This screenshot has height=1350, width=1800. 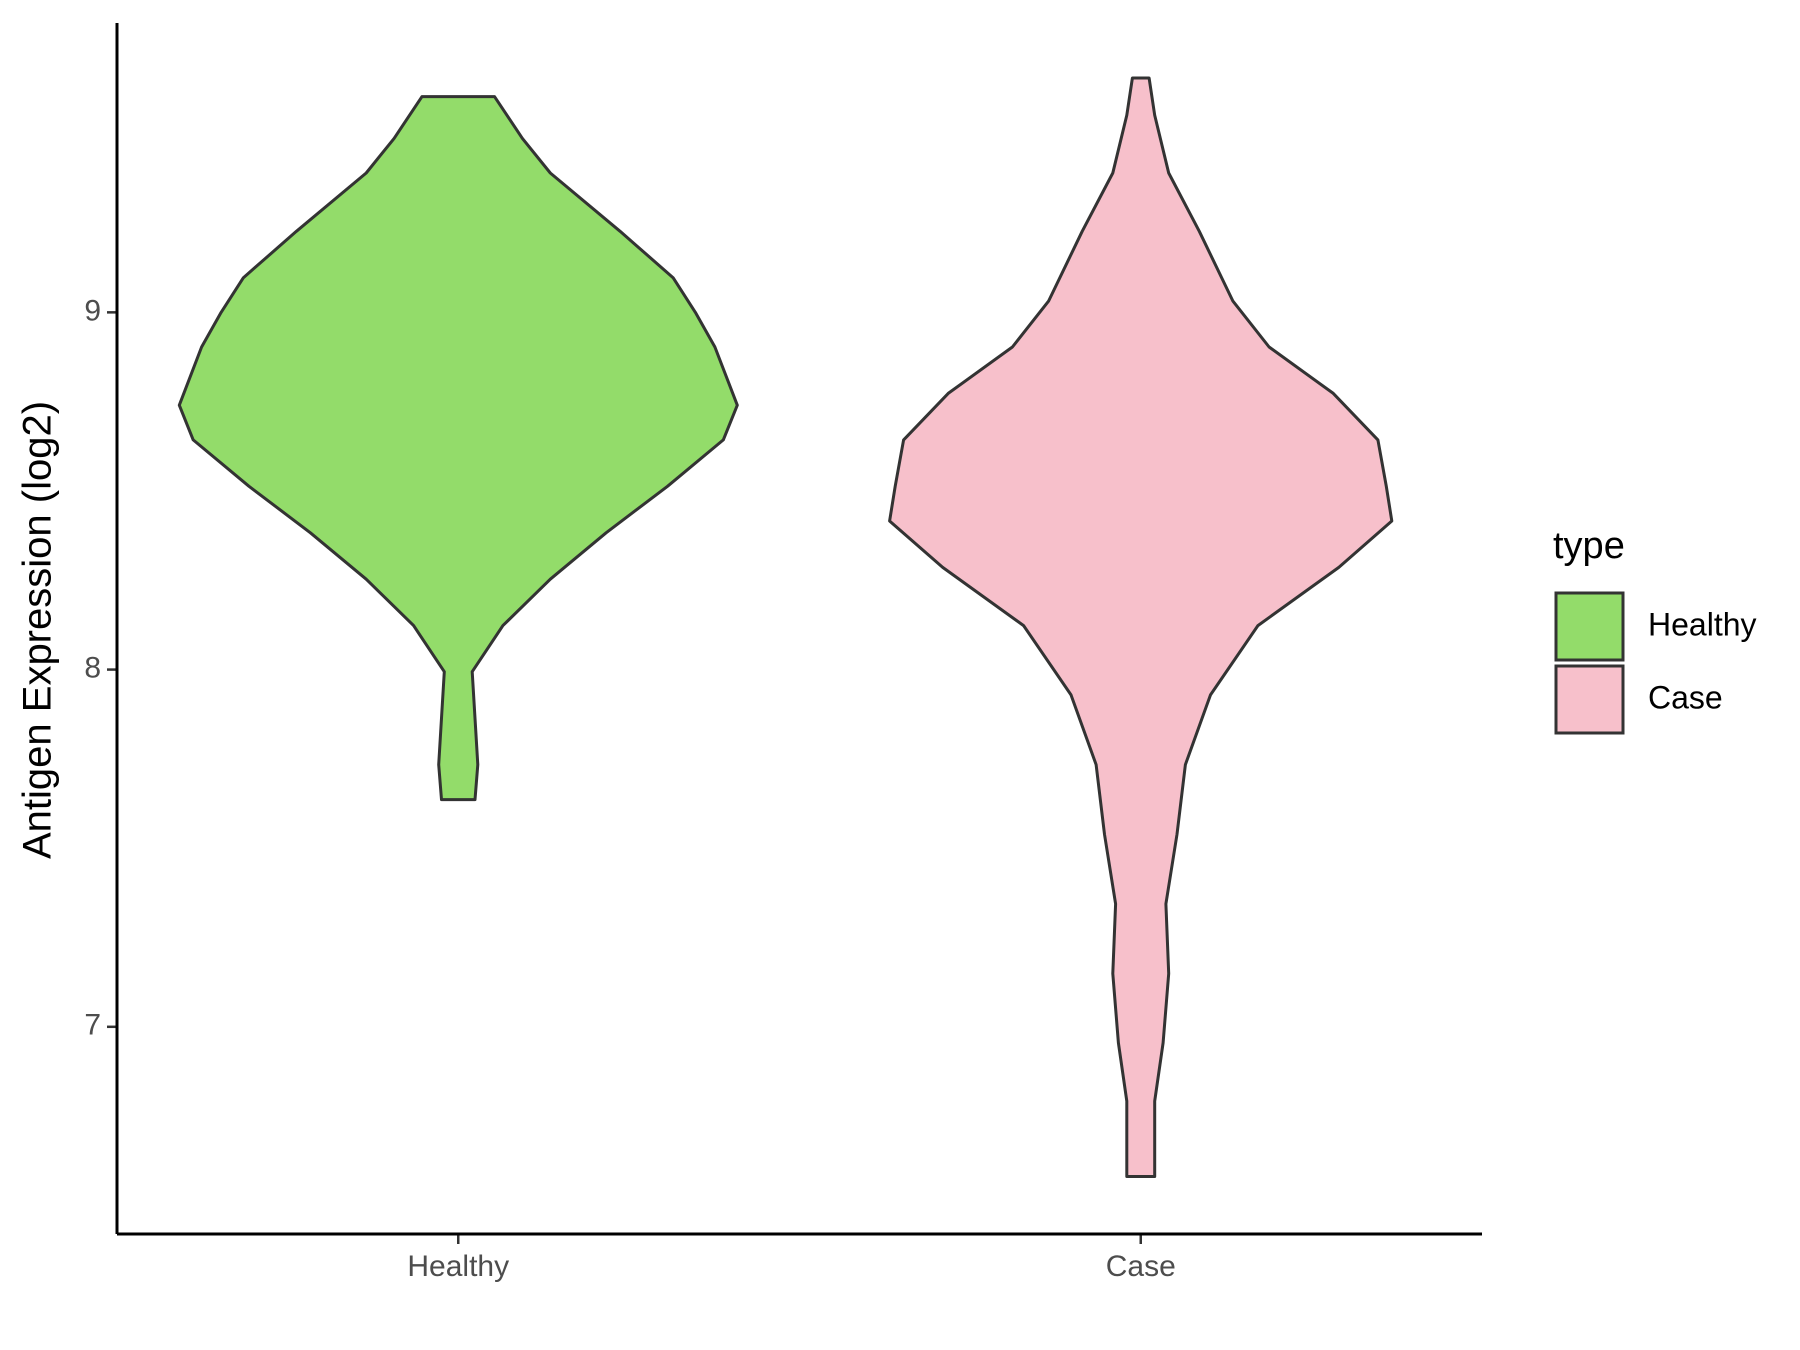 I want to click on x-tick-label: Healthy, so click(x=458, y=1266).